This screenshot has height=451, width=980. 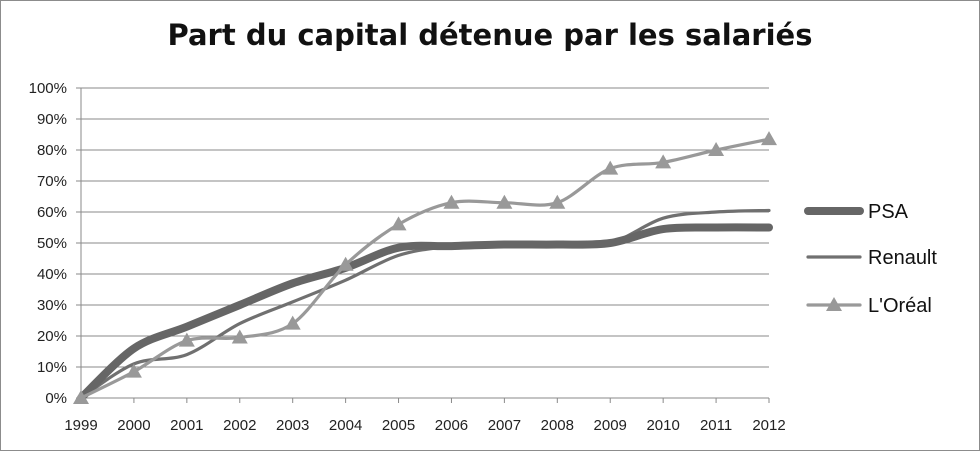 What do you see at coordinates (52, 181) in the screenshot?
I see `y-tick-label: 70%` at bounding box center [52, 181].